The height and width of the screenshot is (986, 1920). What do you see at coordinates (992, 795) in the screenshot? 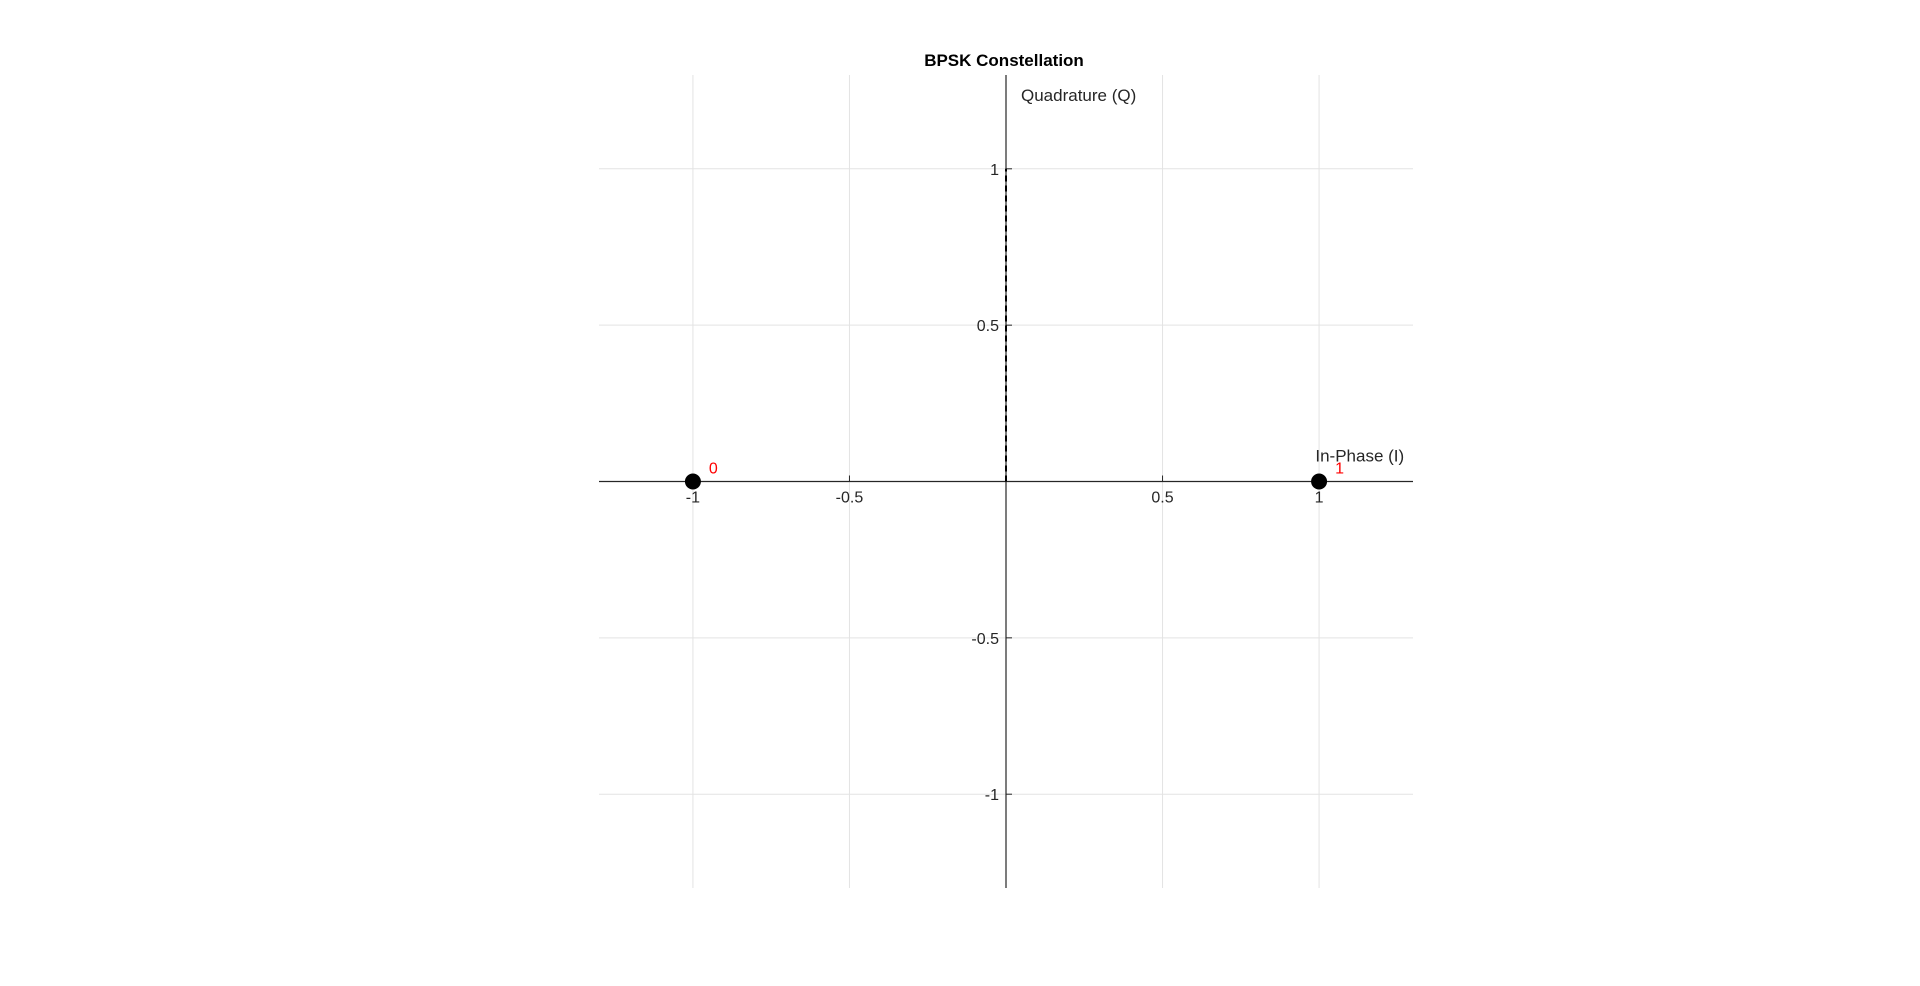
I see `y-tick-label-3: -1` at bounding box center [992, 795].